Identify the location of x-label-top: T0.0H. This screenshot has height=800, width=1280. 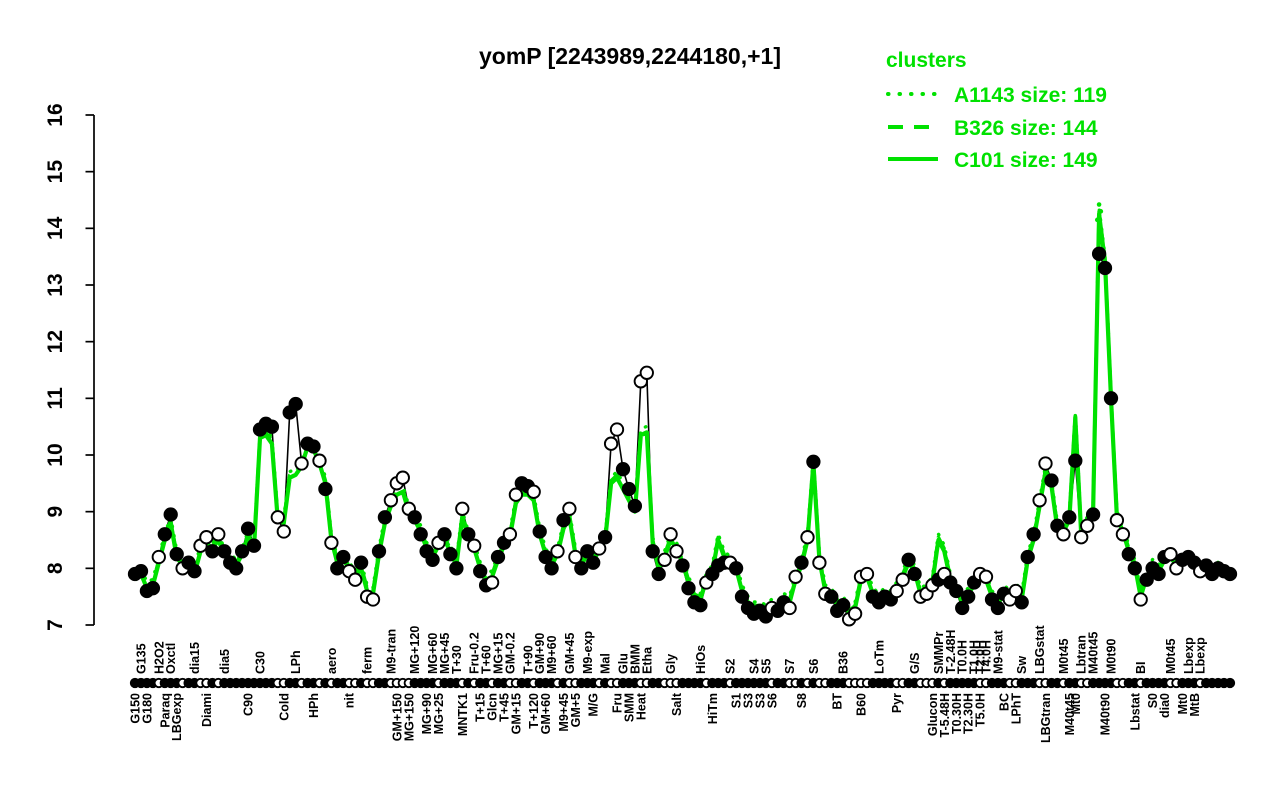
(963, 657).